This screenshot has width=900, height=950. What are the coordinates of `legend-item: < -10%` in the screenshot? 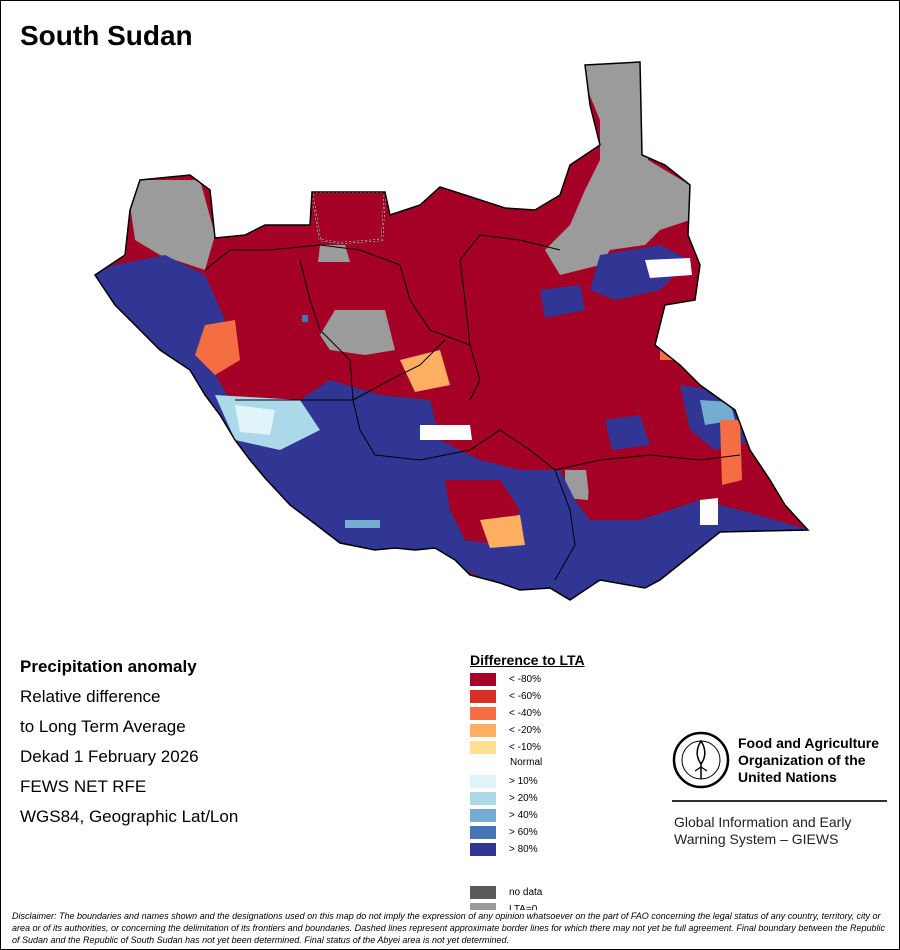 It's located at (530, 748).